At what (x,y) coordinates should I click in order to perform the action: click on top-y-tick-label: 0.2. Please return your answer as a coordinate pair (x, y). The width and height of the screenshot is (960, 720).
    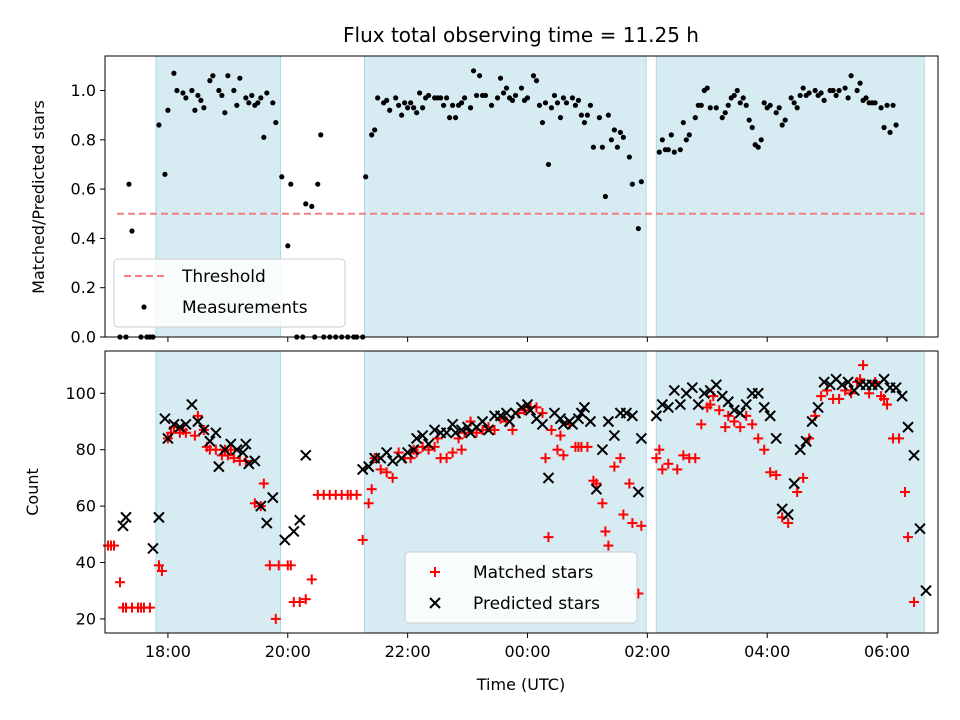
    Looking at the image, I should click on (83, 287).